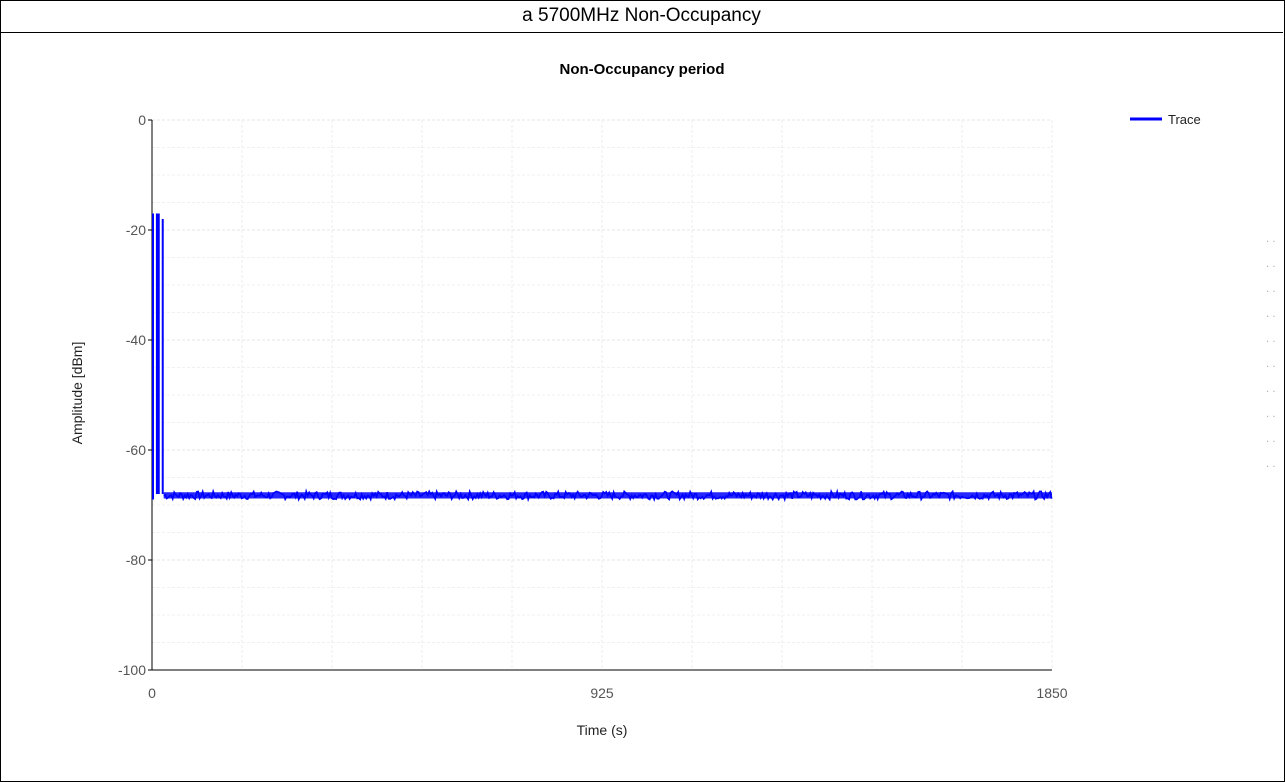 Image resolution: width=1285 pixels, height=782 pixels. What do you see at coordinates (1051, 693) in the screenshot?
I see `x-tick-label: 1850` at bounding box center [1051, 693].